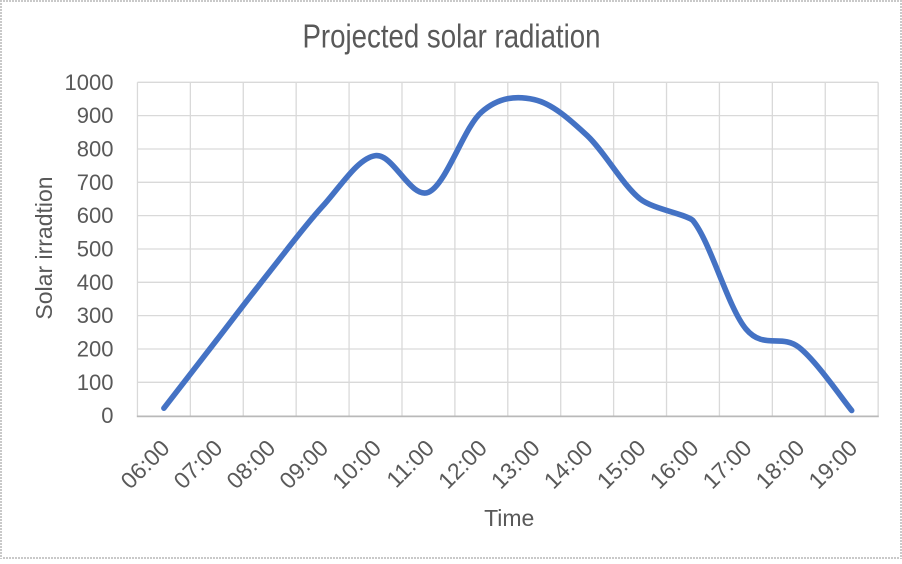 The width and height of the screenshot is (902, 564). Describe the element at coordinates (44, 247) in the screenshot. I see `svg-text: Solar irradtion` at that location.